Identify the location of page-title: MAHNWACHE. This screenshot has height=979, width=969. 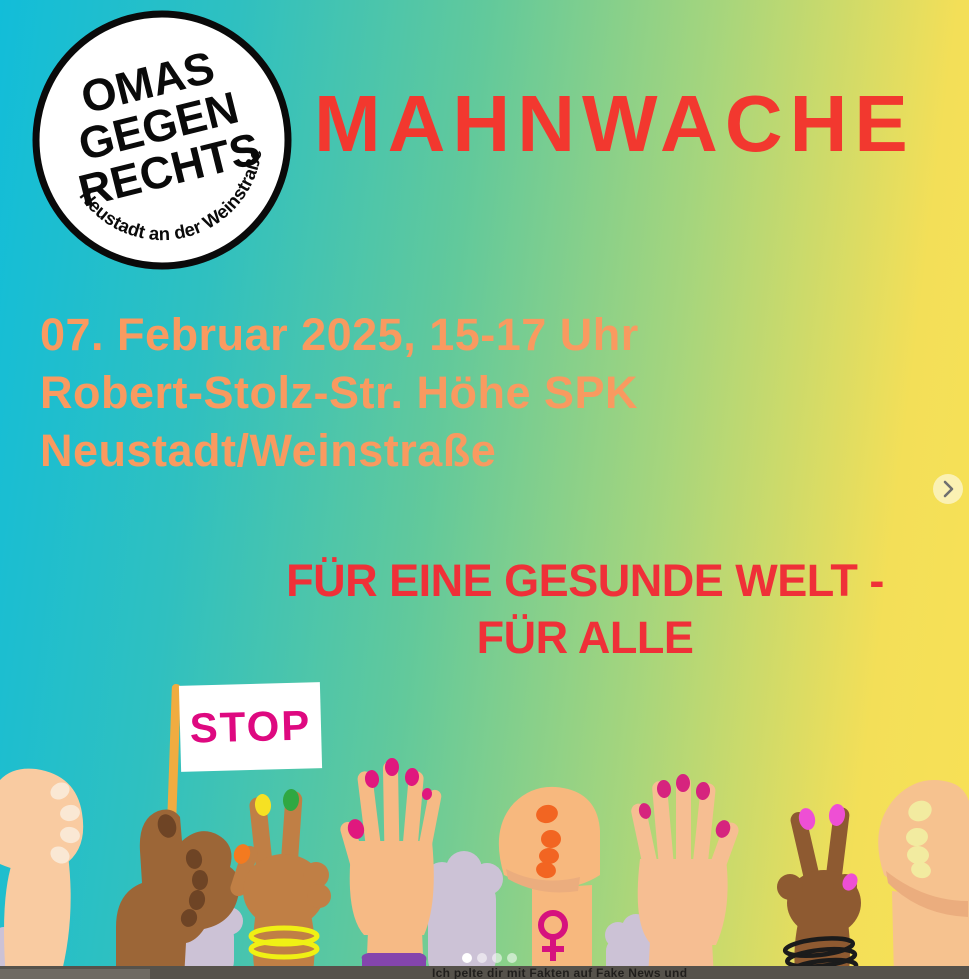
(614, 123).